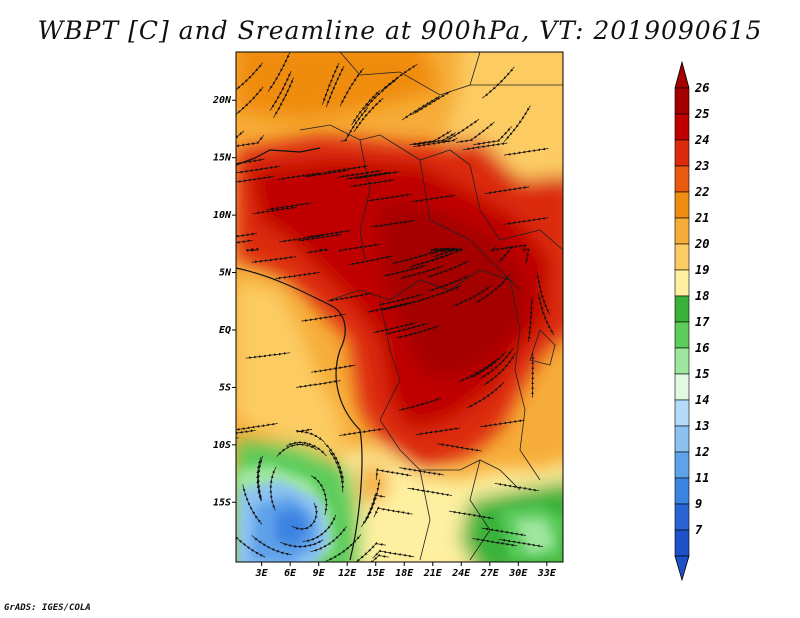  Describe the element at coordinates (222, 502) in the screenshot. I see `lat-tick-label: 15S` at that location.